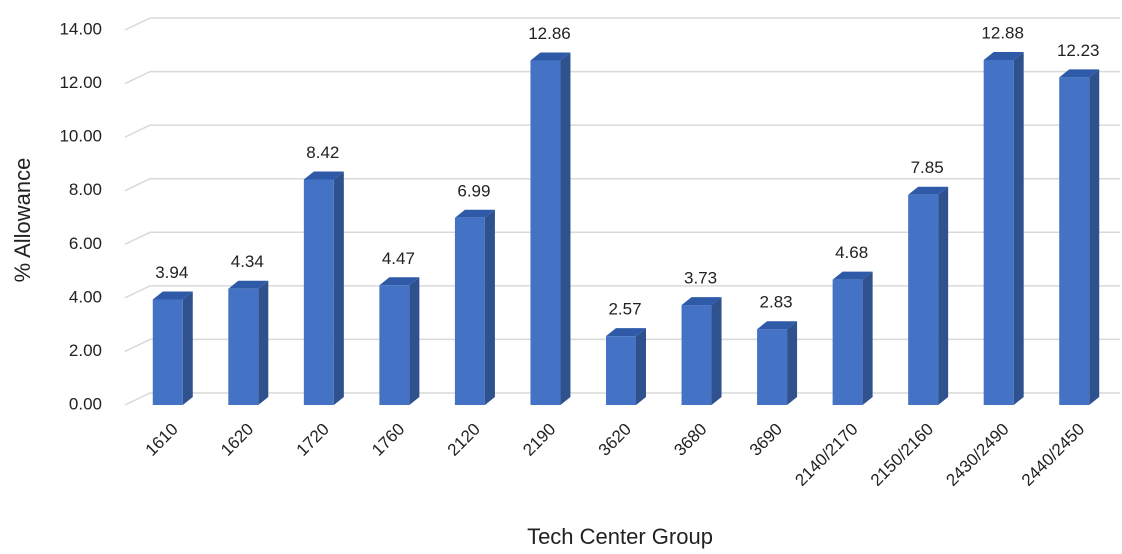 The image size is (1122, 554). Describe the element at coordinates (237, 440) in the screenshot. I see `x-tick-label: 1620` at that location.